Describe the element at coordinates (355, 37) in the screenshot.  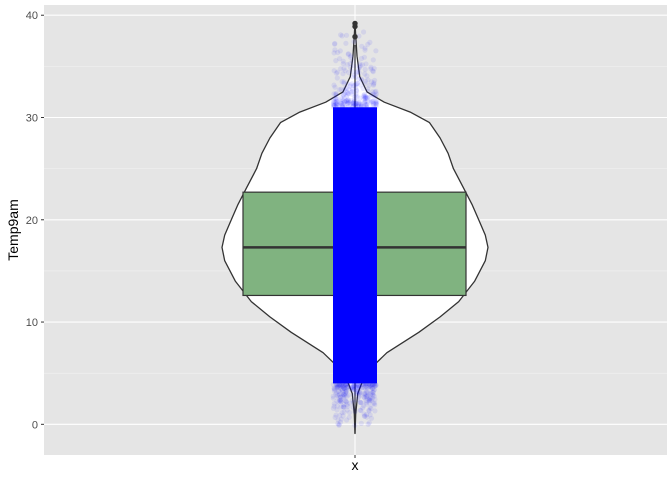
I see `outlier-point` at that location.